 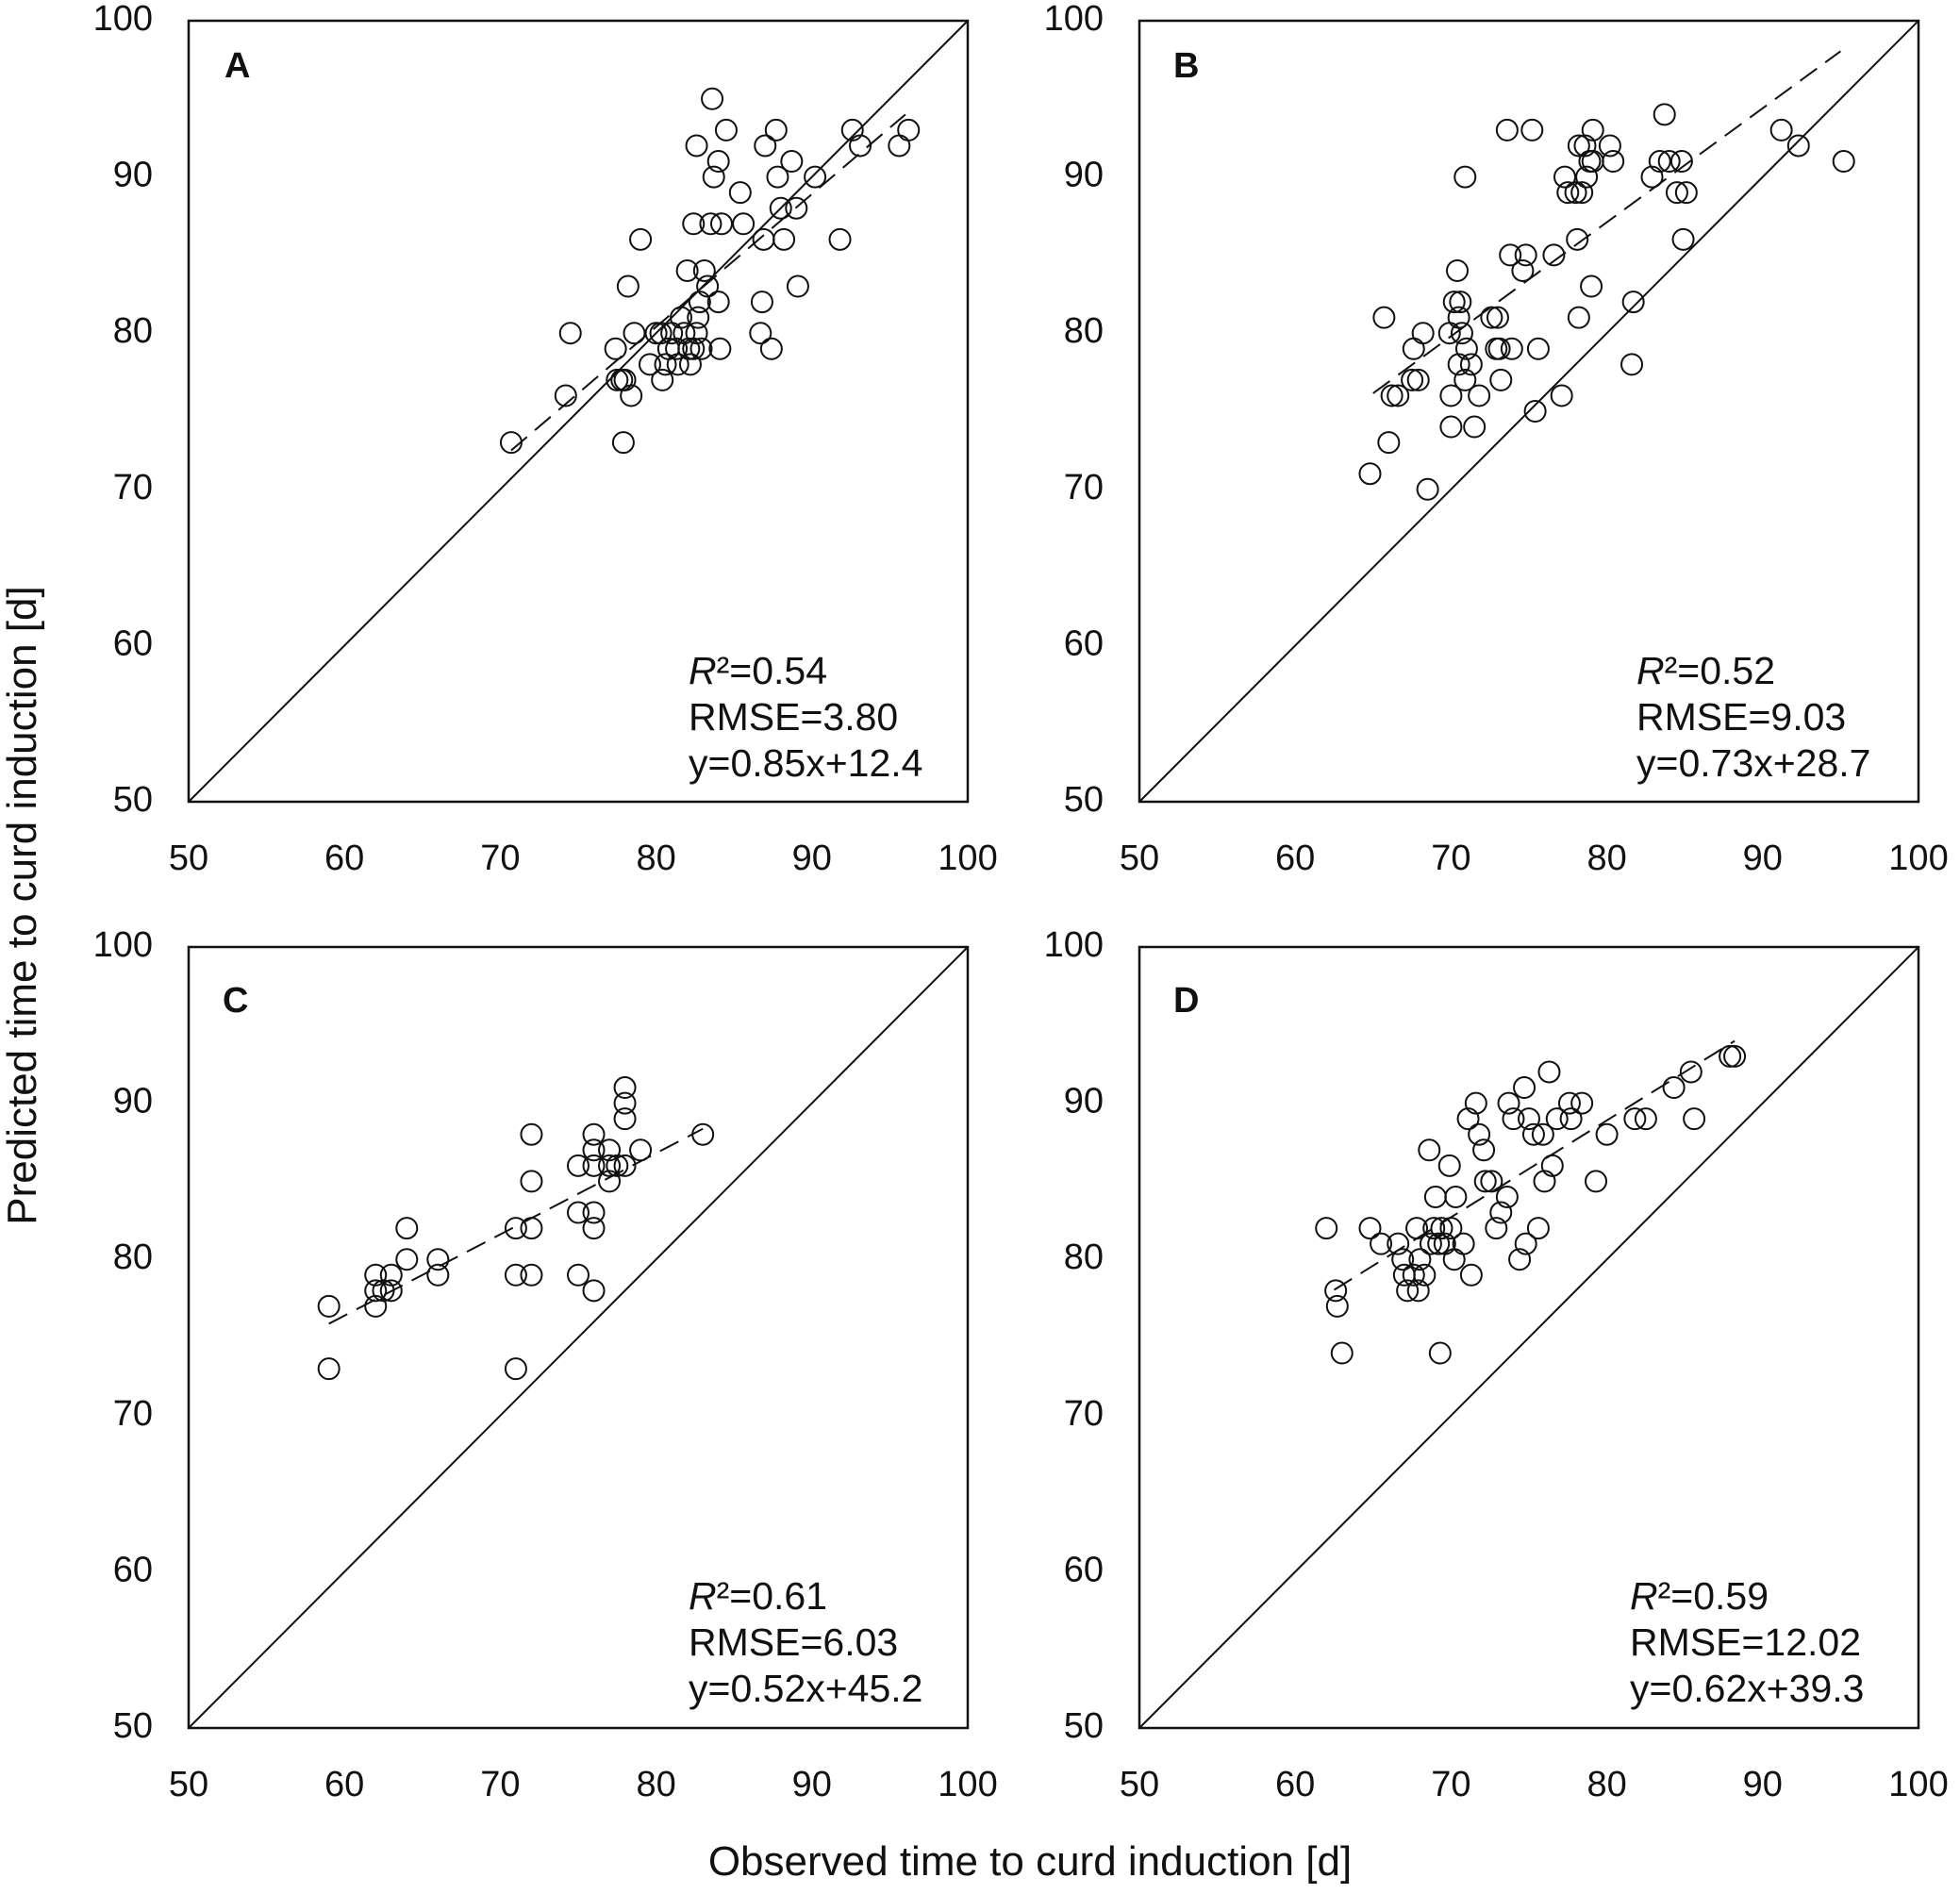 What do you see at coordinates (344, 859) in the screenshot?
I see `x-tick-label: 60` at bounding box center [344, 859].